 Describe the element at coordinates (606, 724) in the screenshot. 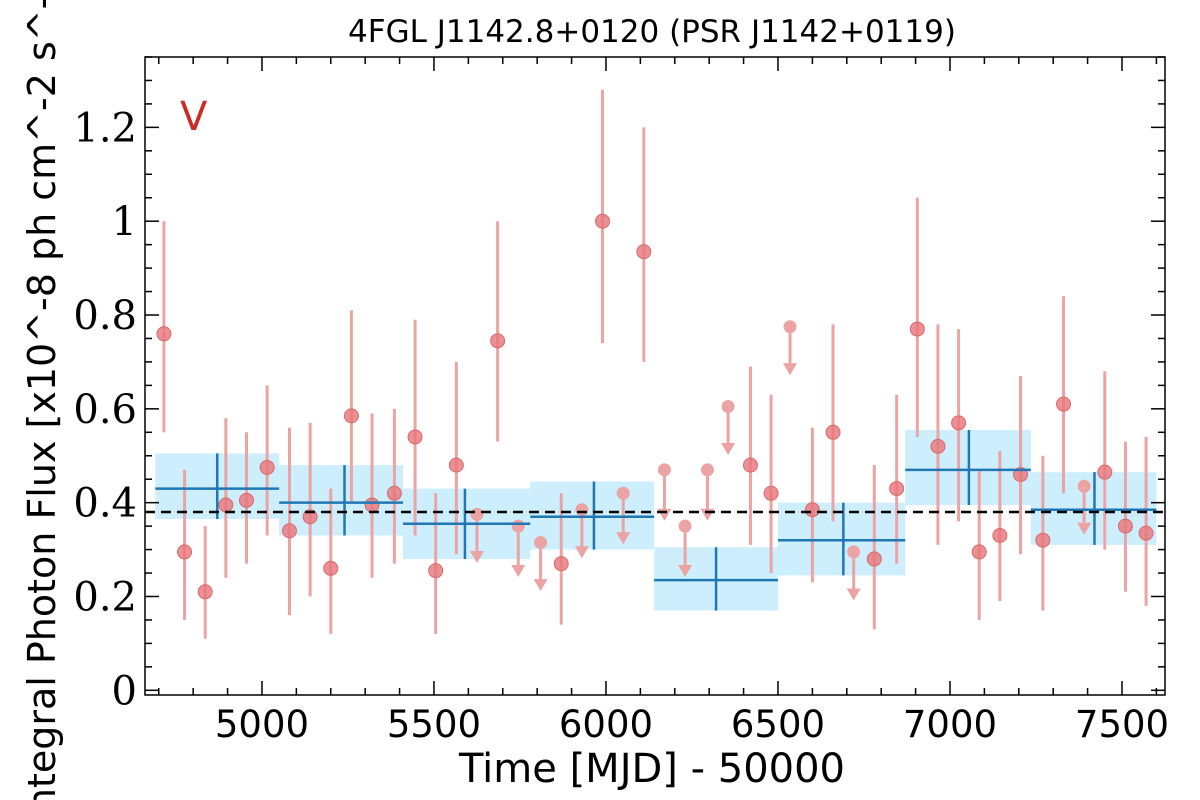

I see `x-tick-label: 6000` at that location.